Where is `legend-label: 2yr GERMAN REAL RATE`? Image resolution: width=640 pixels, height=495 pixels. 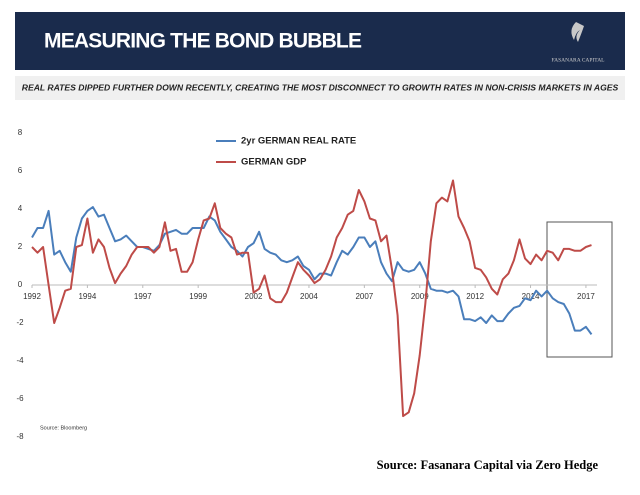
legend-label: 2yr GERMAN REAL RATE is located at coordinates (298, 141).